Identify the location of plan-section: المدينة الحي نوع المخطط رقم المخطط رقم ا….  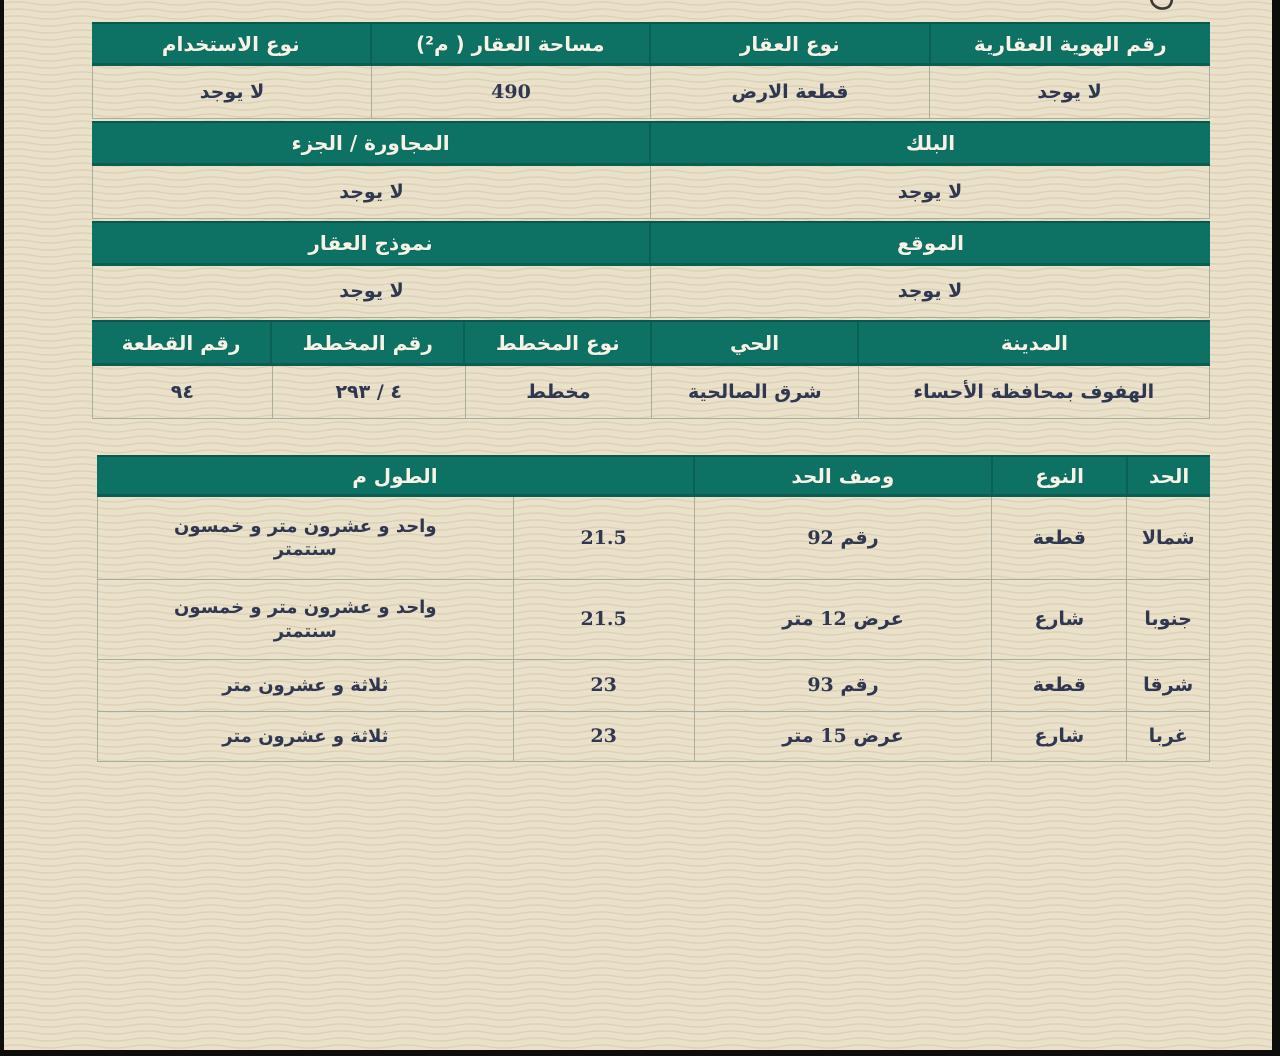
(651, 369).